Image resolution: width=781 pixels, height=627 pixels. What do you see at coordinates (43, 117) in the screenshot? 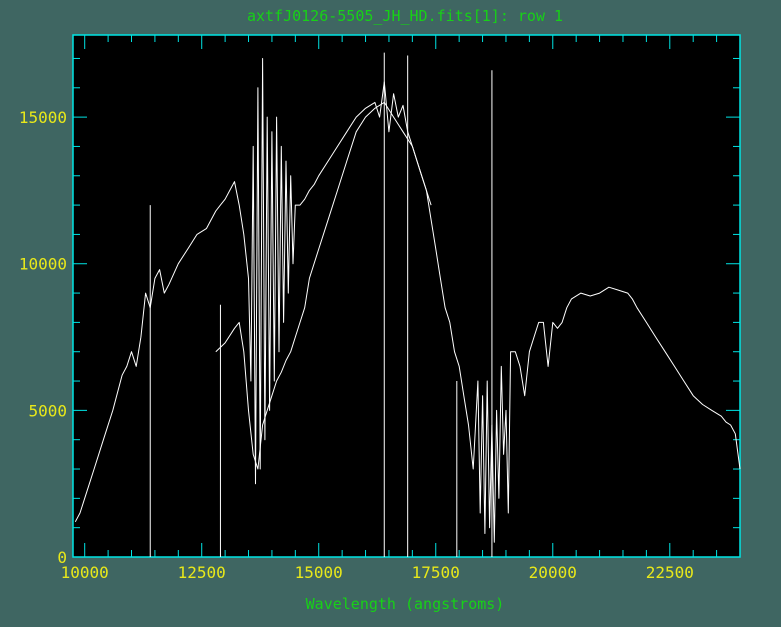
I see `y-tick-label: 15000` at bounding box center [43, 117].